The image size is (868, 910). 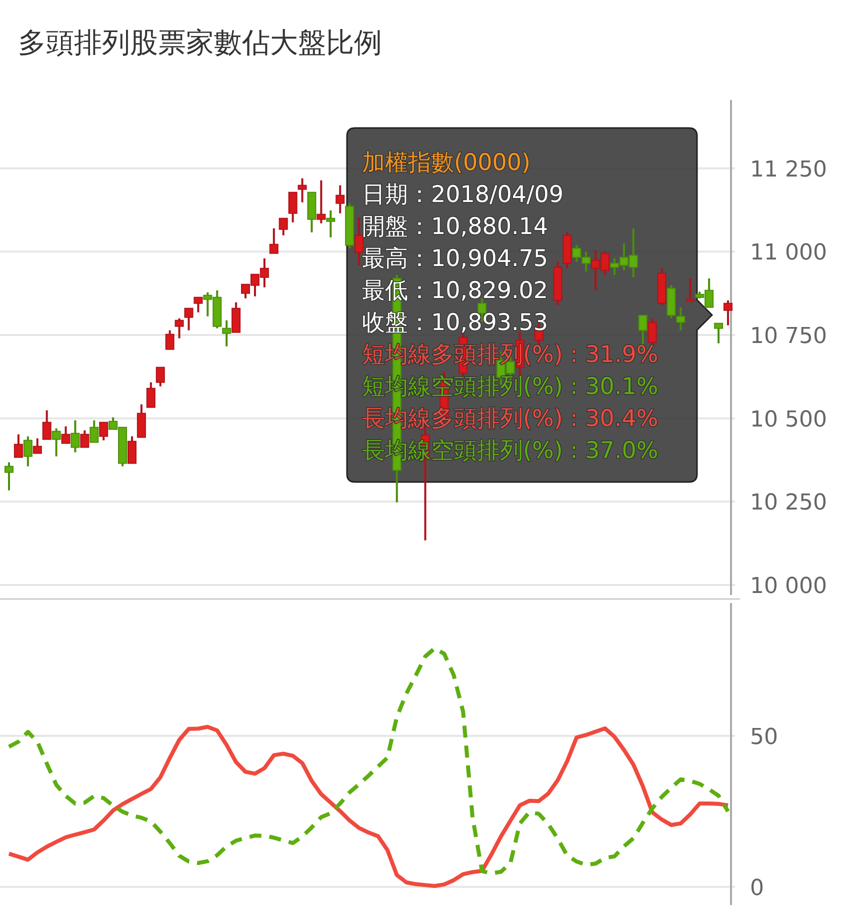 I want to click on y-tick-label: 50, so click(x=764, y=737).